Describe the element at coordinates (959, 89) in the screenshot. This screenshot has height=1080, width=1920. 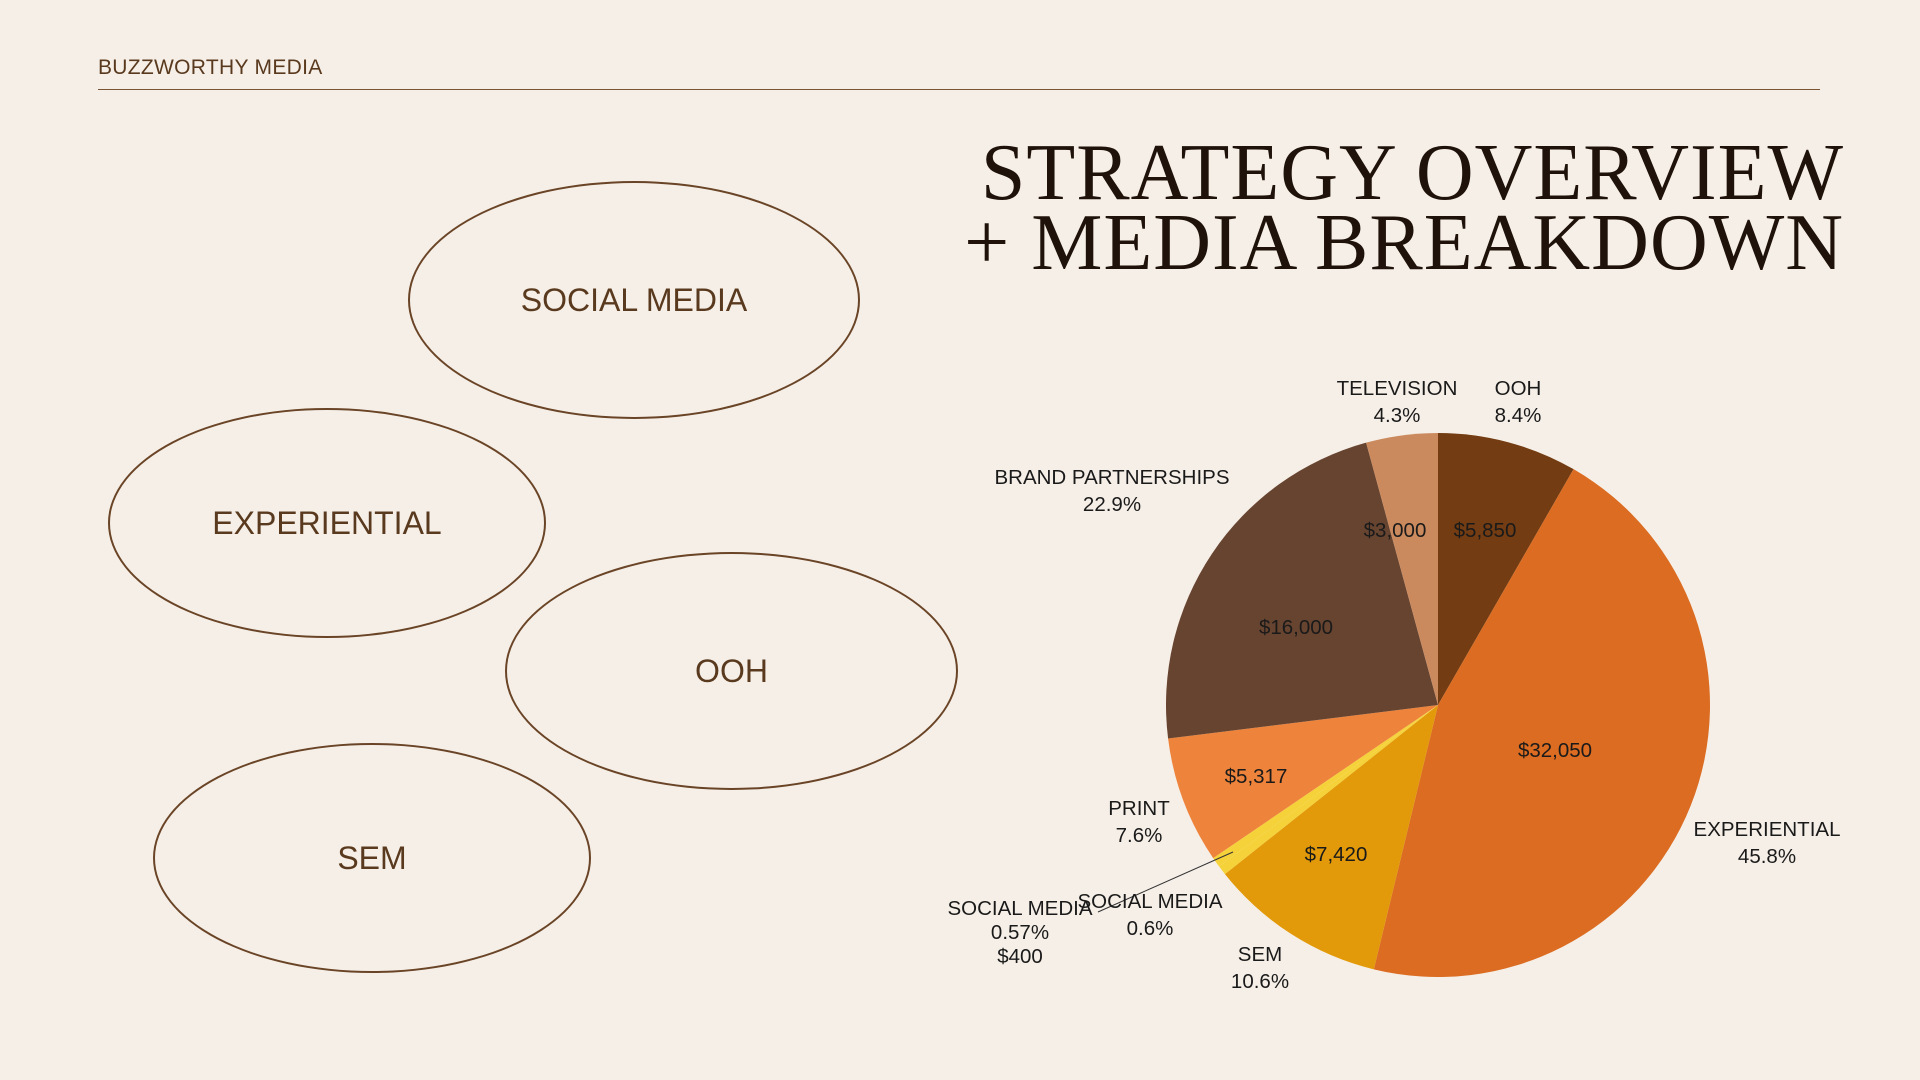
I see `header-divider` at that location.